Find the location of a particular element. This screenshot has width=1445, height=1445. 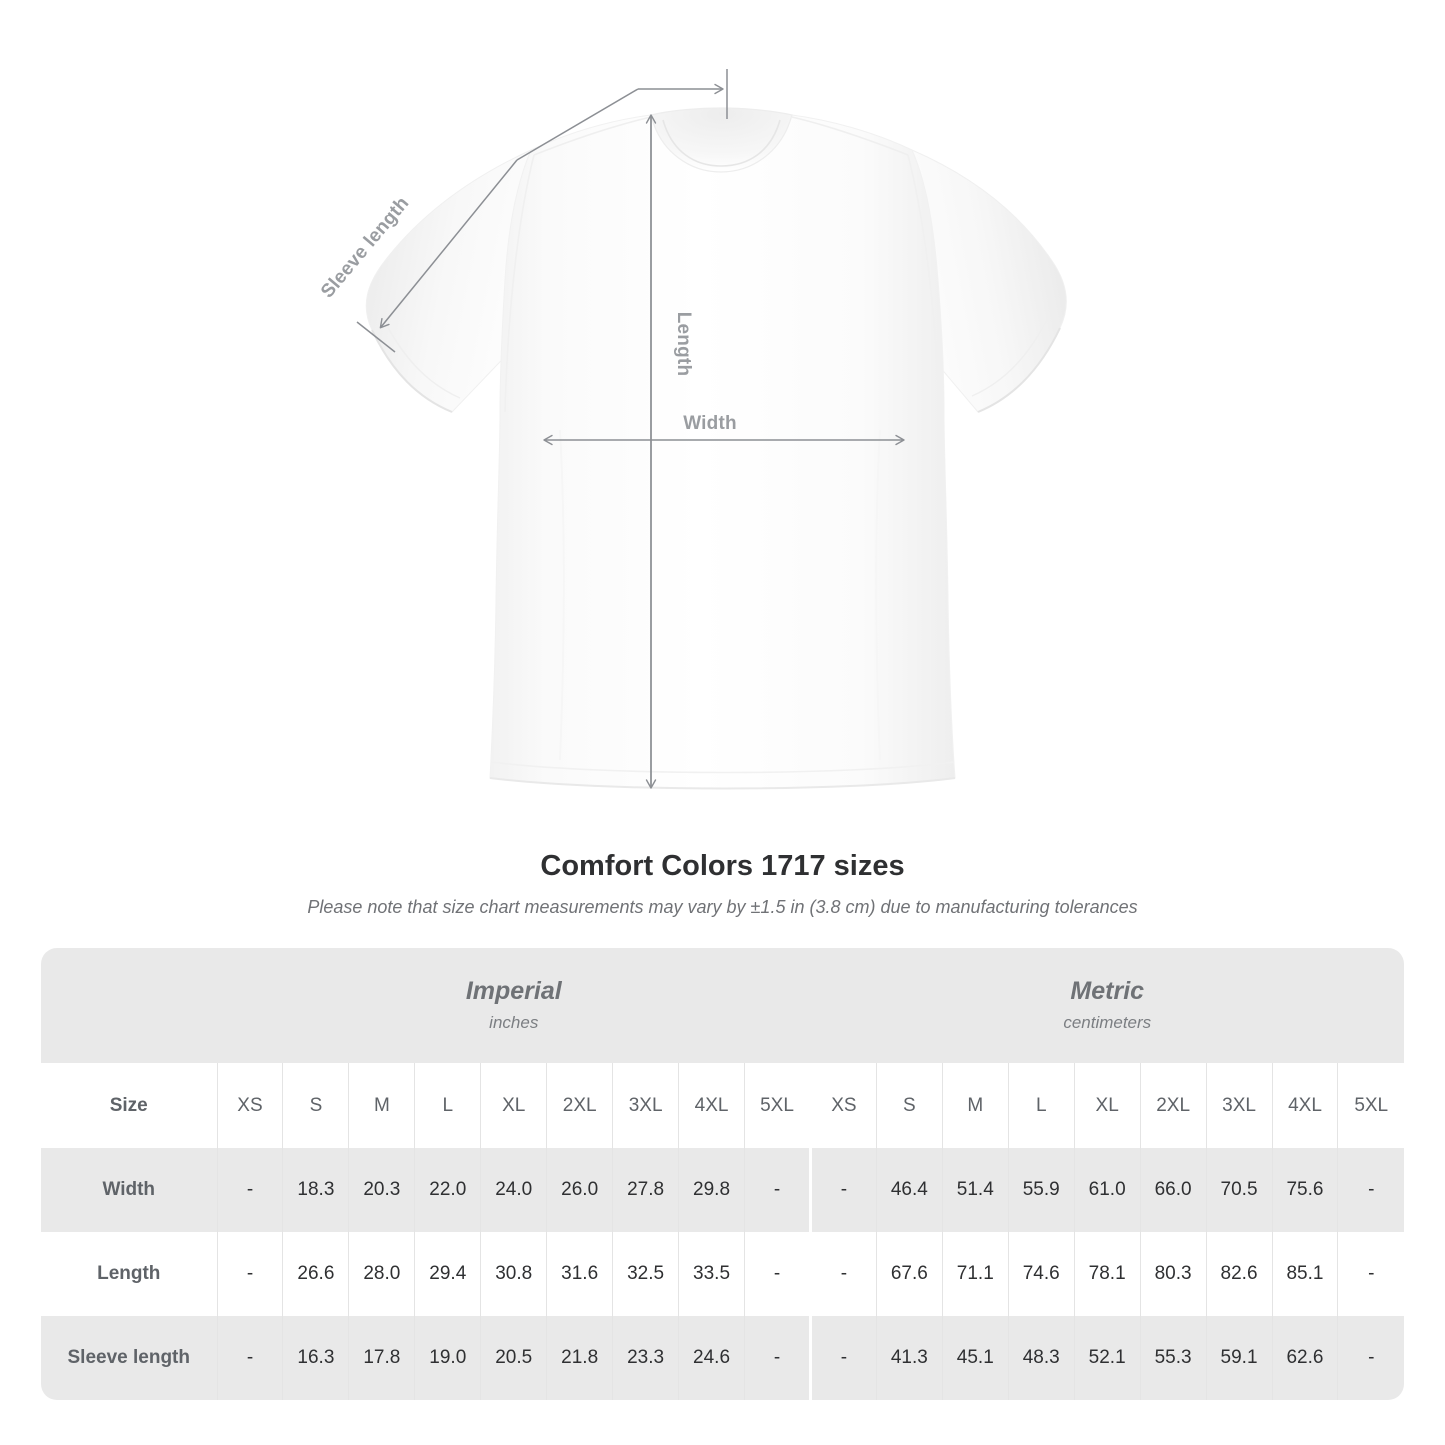

cell-length-metric-5xl: - is located at coordinates (1370, 1274).